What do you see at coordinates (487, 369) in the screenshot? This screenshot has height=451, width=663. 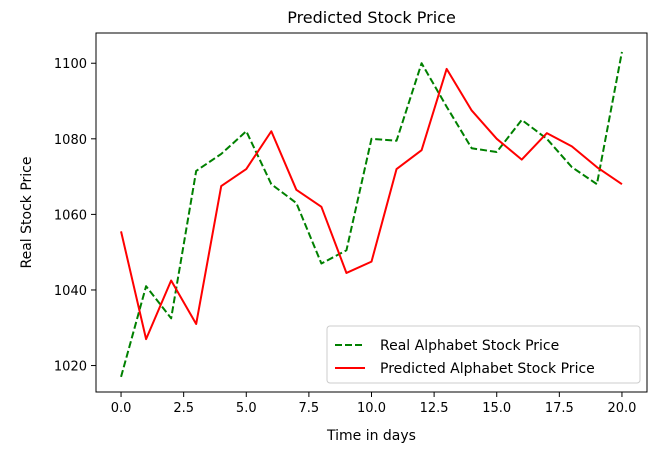 I see `legend-label: Predicted Alphabet Stock Price` at bounding box center [487, 369].